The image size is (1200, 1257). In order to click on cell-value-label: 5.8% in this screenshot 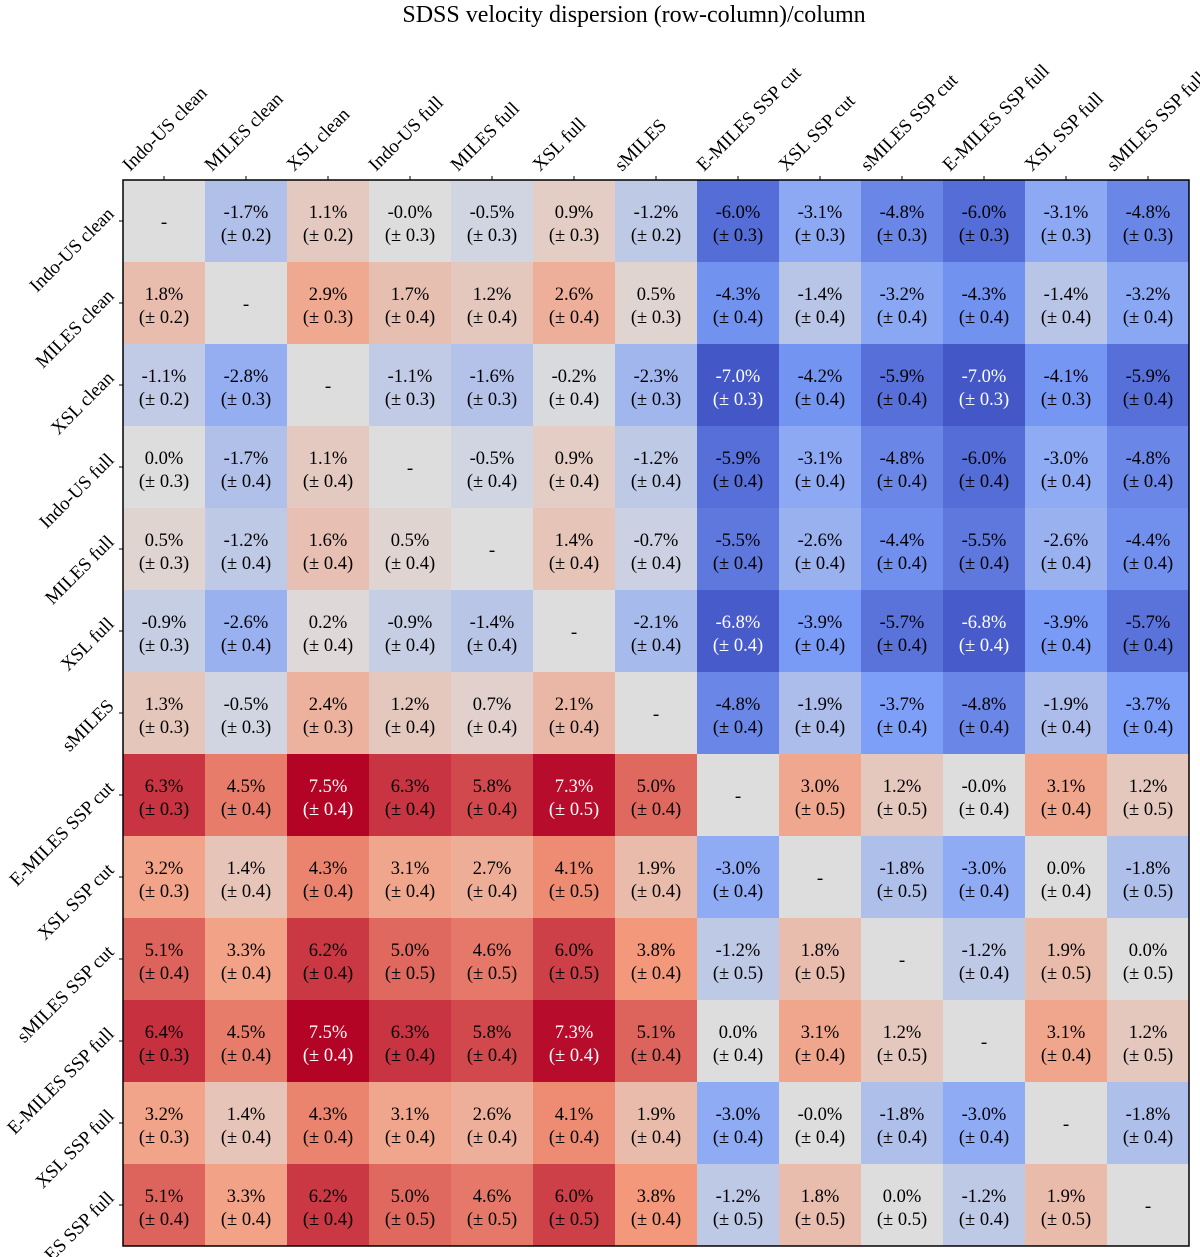, I will do `click(492, 1033)`.